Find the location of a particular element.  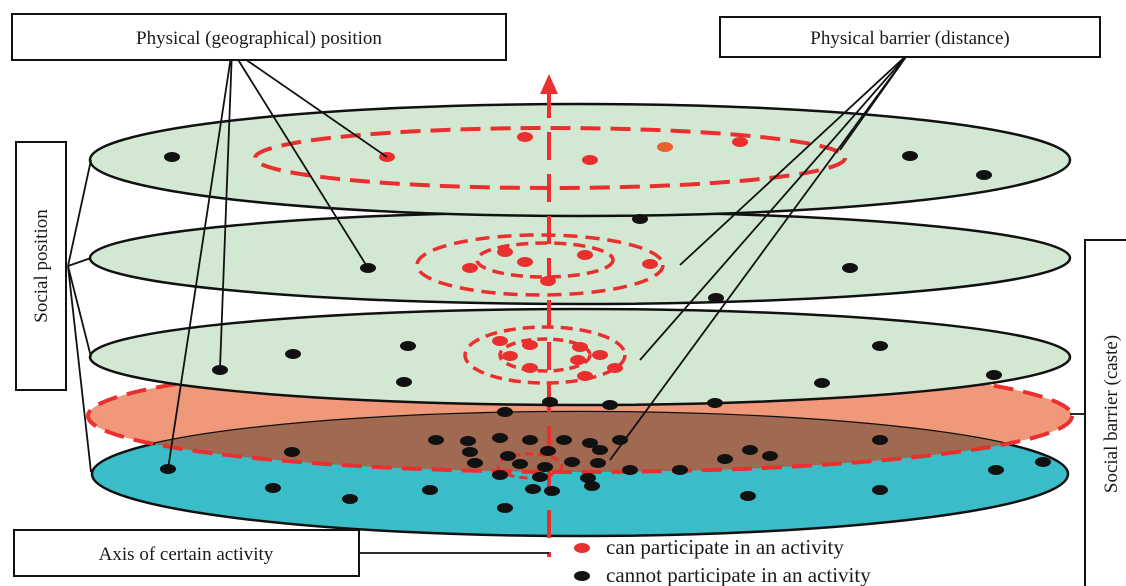

overlap-region is located at coordinates (580, 442).